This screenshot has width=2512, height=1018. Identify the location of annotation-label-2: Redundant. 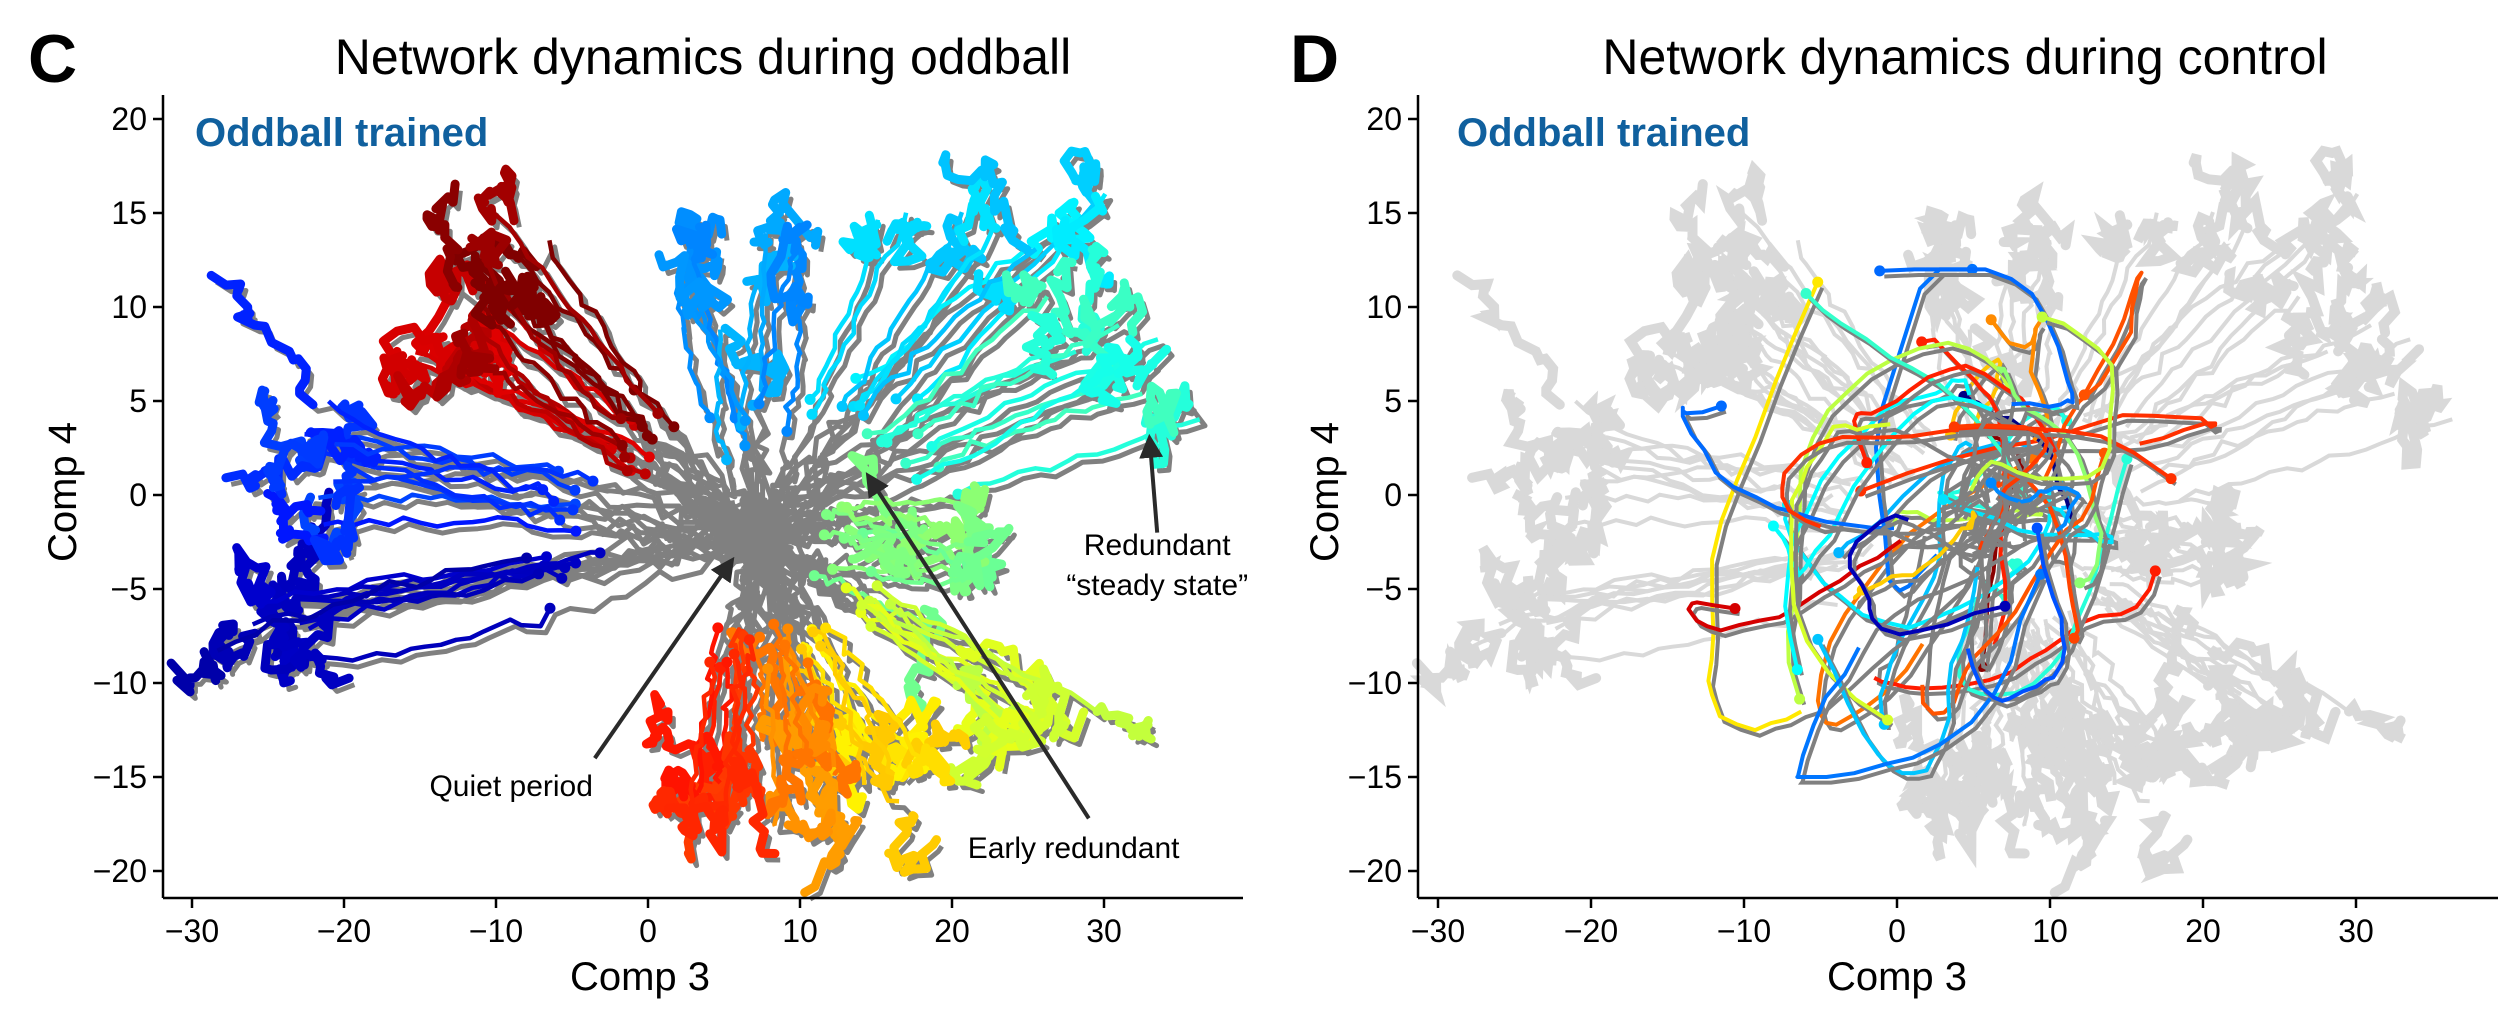
(1157, 545).